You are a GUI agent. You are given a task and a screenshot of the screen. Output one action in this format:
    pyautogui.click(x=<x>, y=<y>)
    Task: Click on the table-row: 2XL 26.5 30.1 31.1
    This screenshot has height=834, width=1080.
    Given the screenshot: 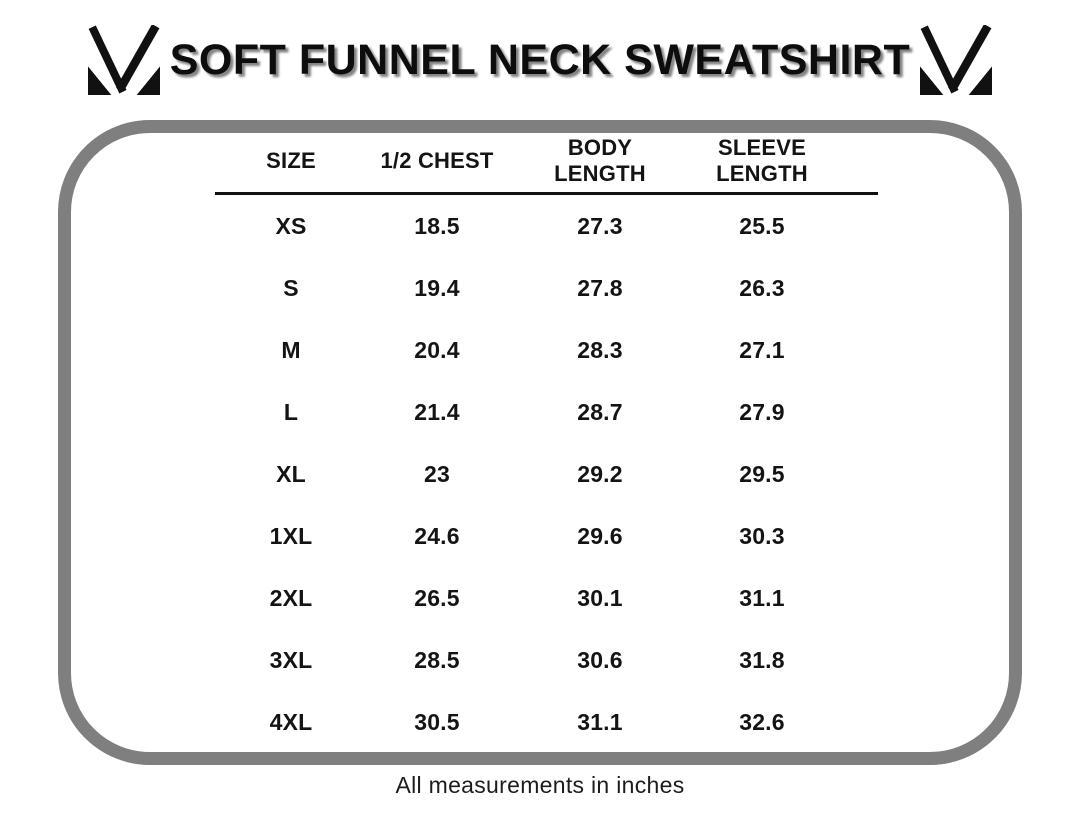 What is the action you would take?
    pyautogui.click(x=546, y=598)
    